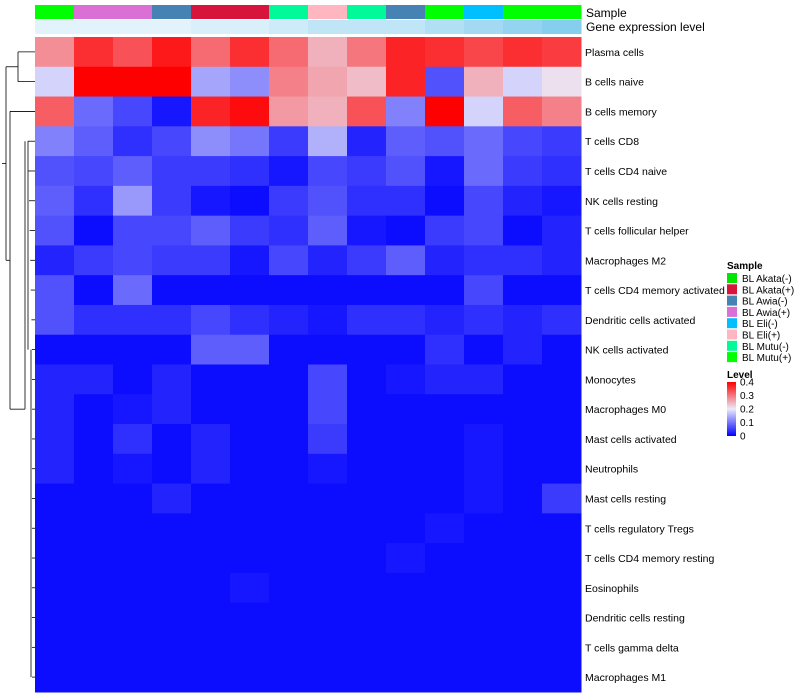 The image size is (800, 700). Describe the element at coordinates (635, 619) in the screenshot. I see `row-label: Dendritic cells resting` at that location.